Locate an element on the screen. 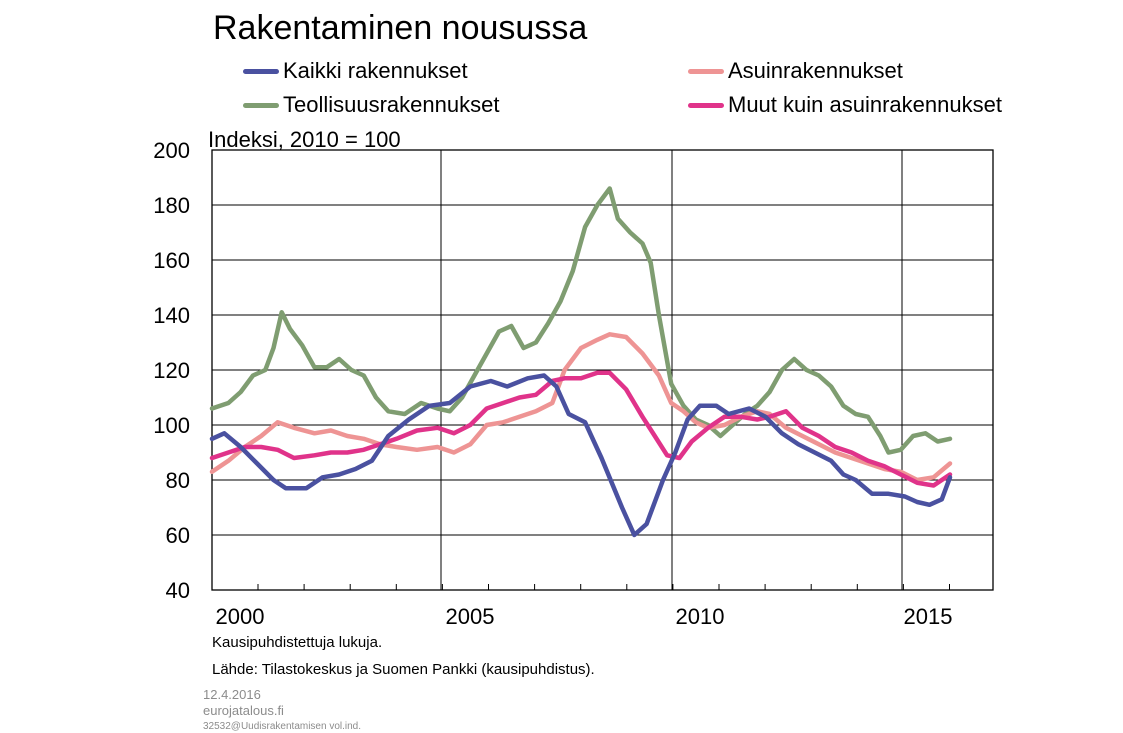 This screenshot has height=733, width=1123. y-tick-label-100: 100 is located at coordinates (171, 425).